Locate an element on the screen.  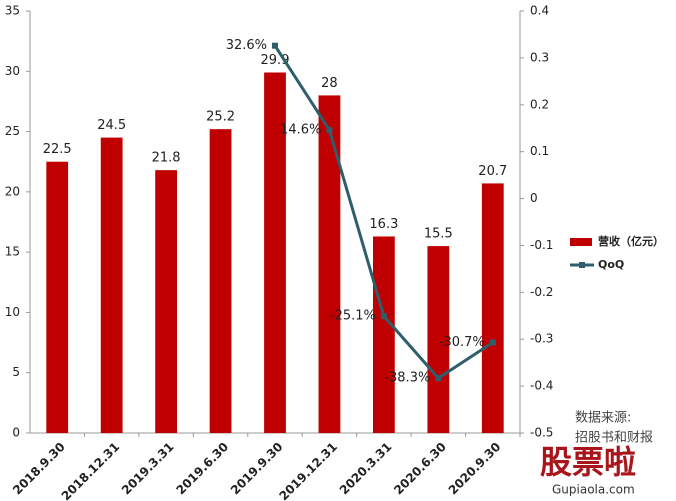
legend-label: QoQ is located at coordinates (611, 264).